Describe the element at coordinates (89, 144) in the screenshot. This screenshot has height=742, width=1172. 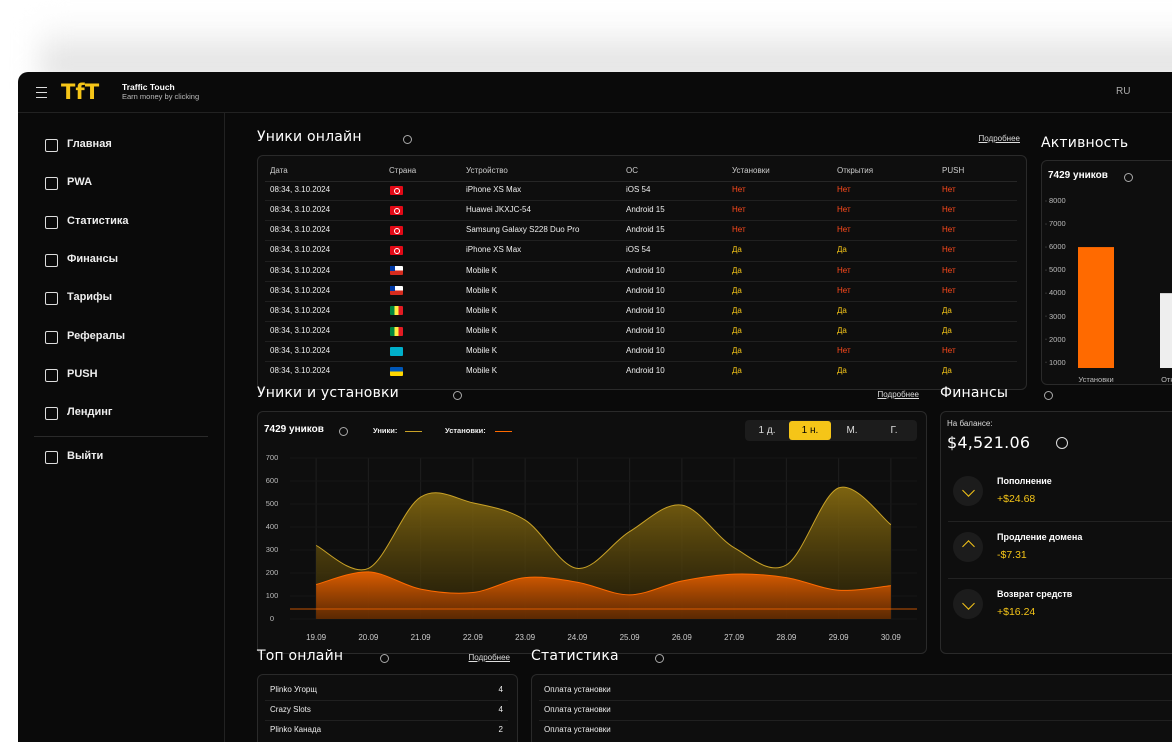
I see `menu-item: Главная` at that location.